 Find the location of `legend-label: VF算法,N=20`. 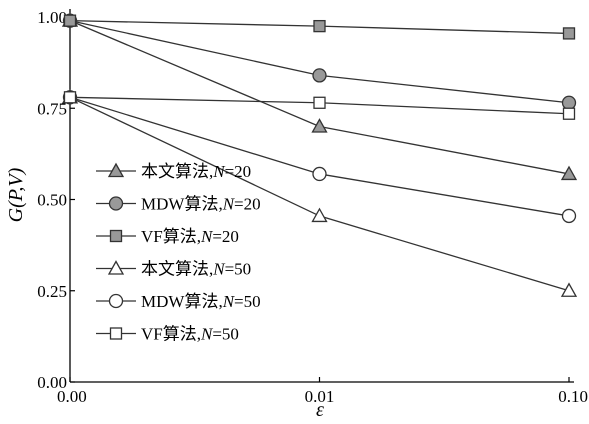

legend-label: VF算法,N=20 is located at coordinates (190, 236).